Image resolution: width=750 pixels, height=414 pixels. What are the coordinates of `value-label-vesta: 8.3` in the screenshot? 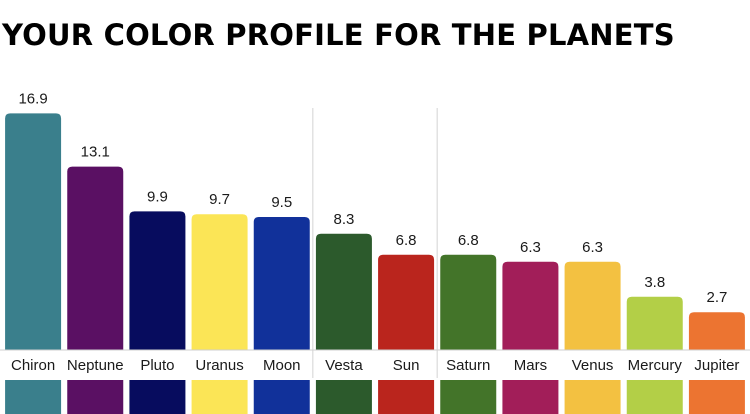 It's located at (343, 219).